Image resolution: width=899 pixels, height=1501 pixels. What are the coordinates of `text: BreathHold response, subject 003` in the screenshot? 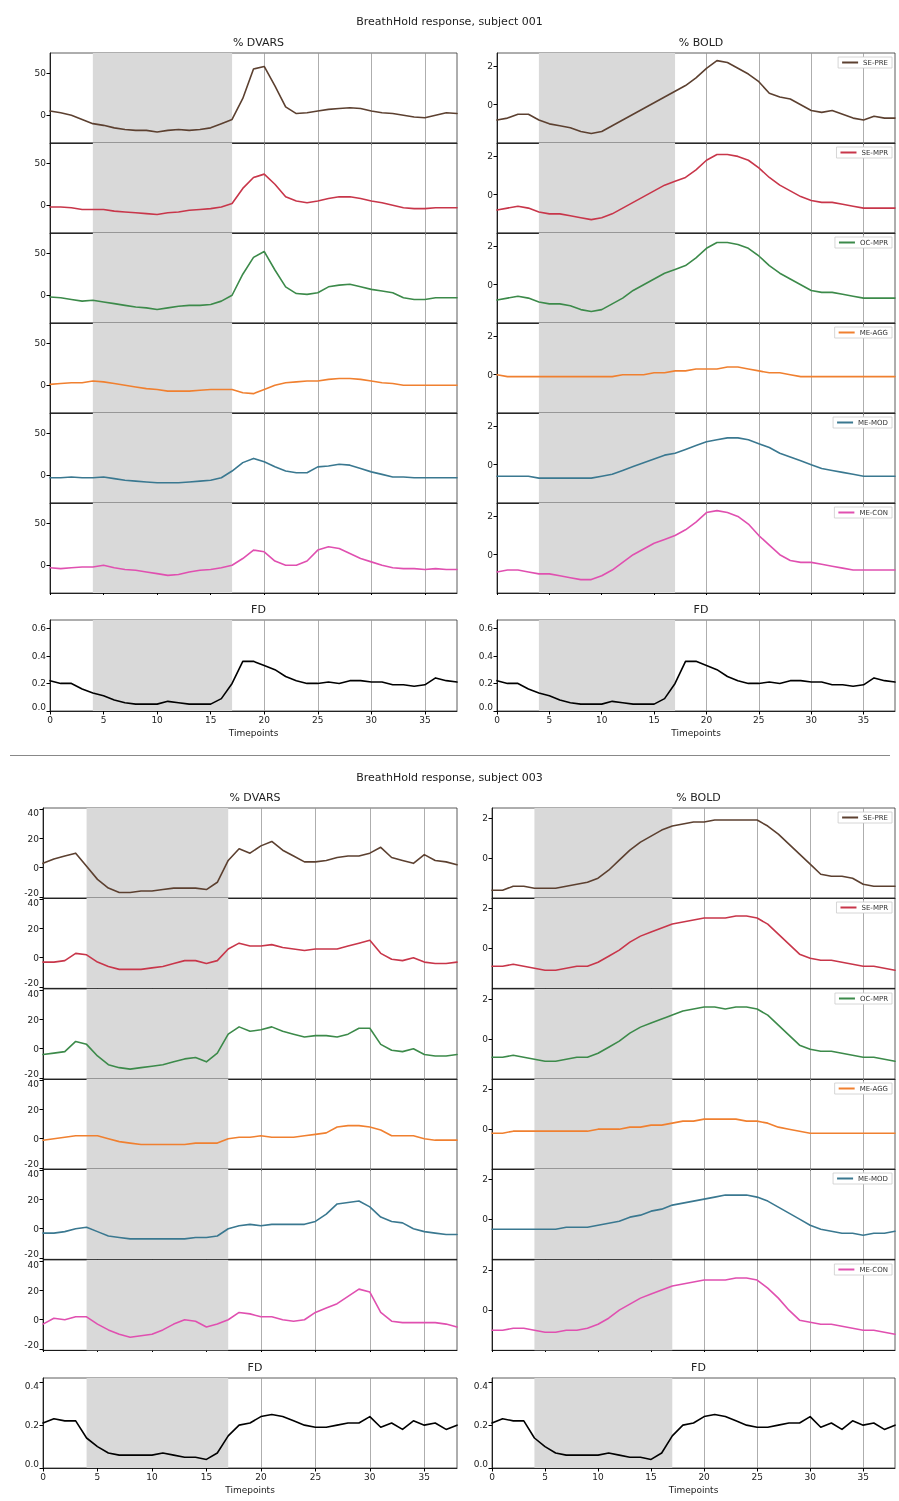 It's located at (449, 777).